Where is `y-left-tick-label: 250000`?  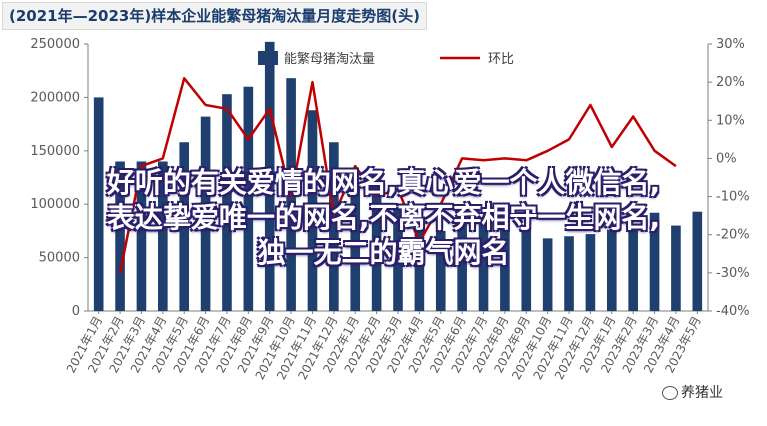
y-left-tick-label: 250000 is located at coordinates (55, 44).